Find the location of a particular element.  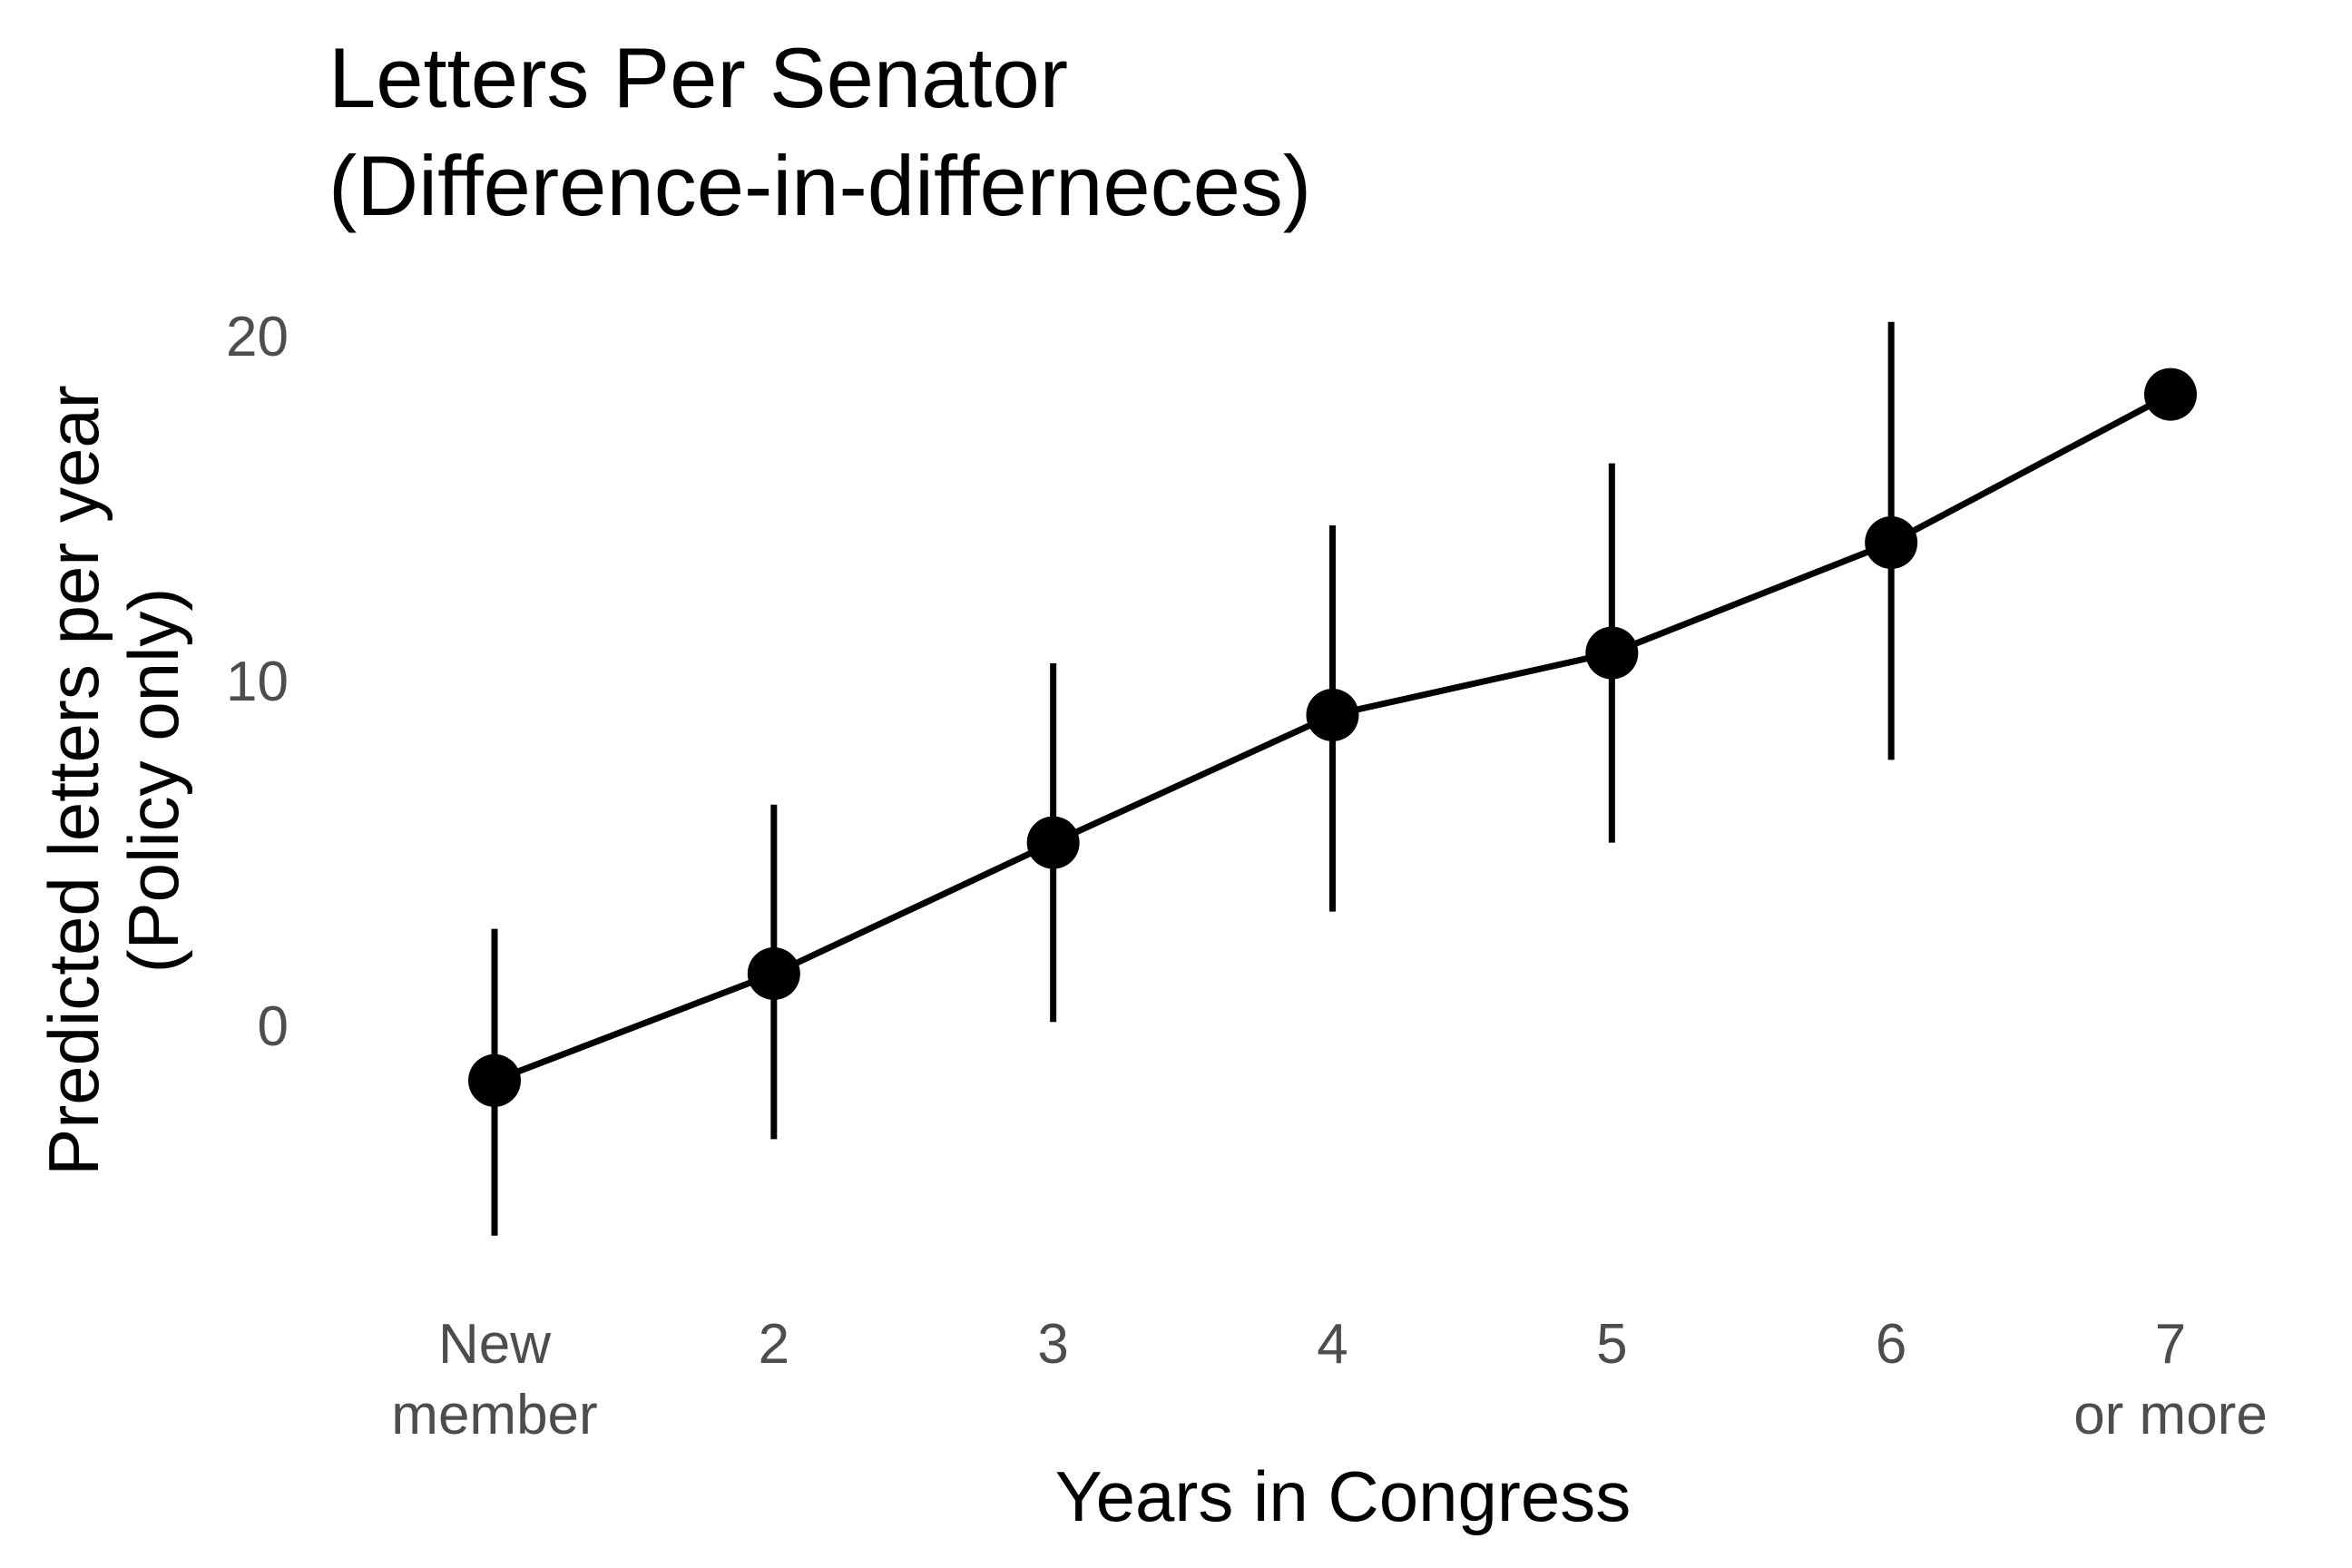

chart-title: Letters Per Senator is located at coordinates (698, 77).